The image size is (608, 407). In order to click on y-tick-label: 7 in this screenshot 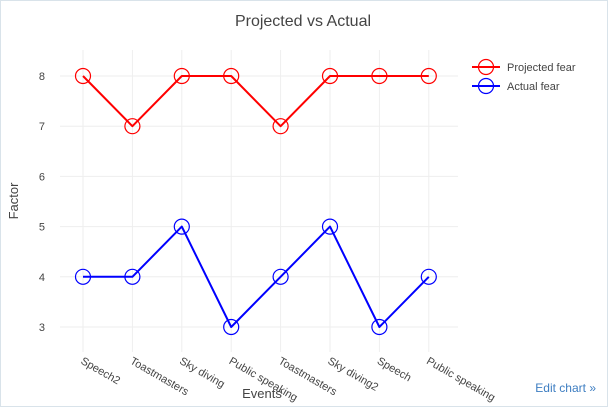, I will do `click(42, 127)`.